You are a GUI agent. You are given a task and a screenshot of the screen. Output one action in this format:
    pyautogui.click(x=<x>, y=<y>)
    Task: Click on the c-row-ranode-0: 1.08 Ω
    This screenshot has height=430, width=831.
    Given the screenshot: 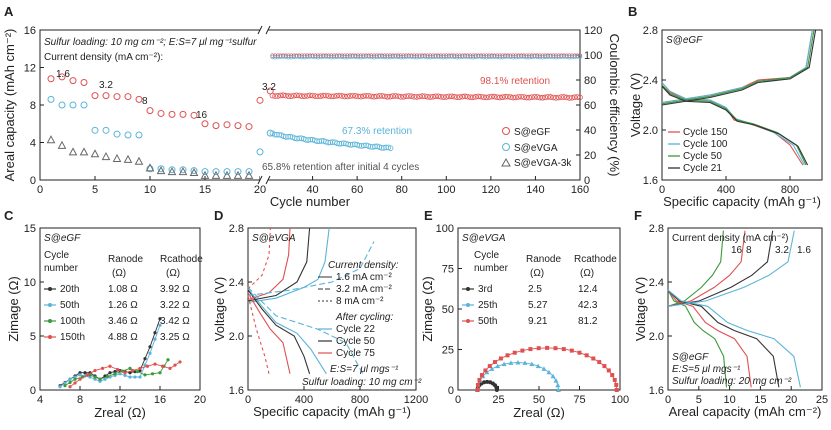 What is the action you would take?
    pyautogui.click(x=123, y=289)
    